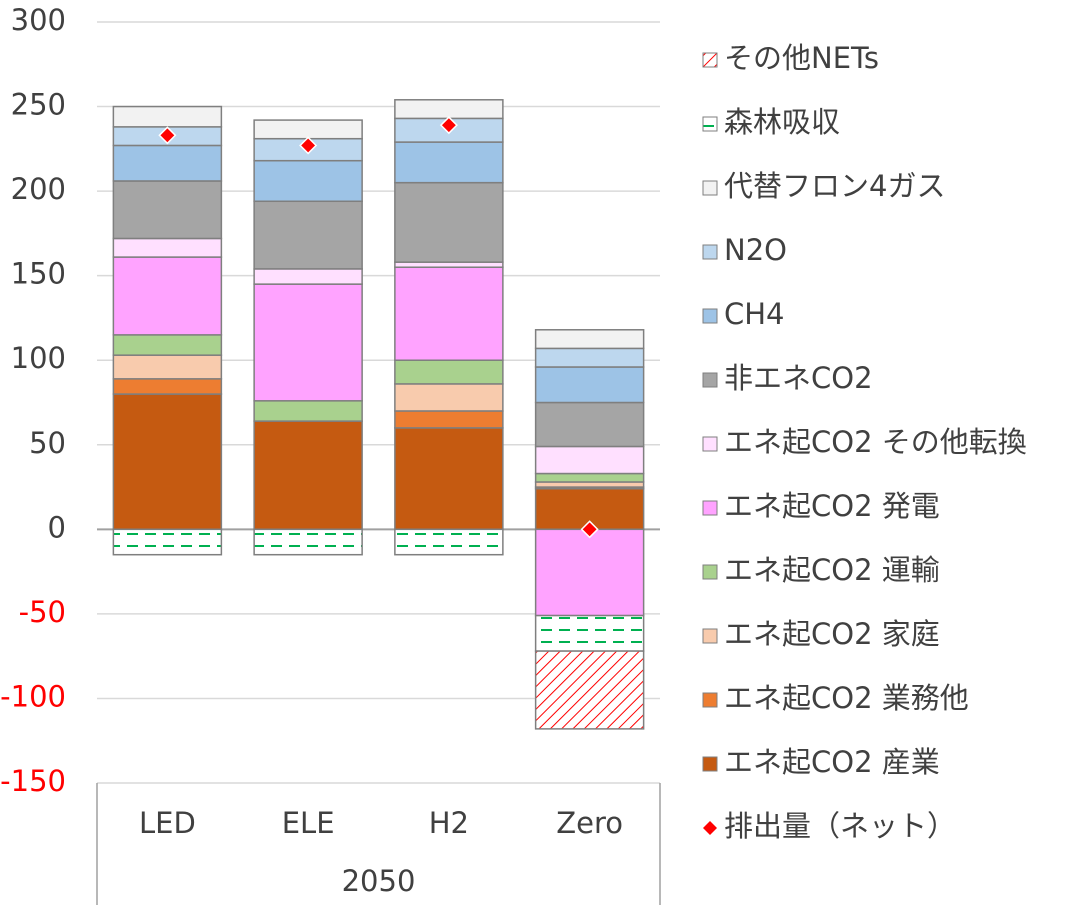 The width and height of the screenshot is (1090, 920). Describe the element at coordinates (38, 274) in the screenshot. I see `y-tick-label: 150` at that location.